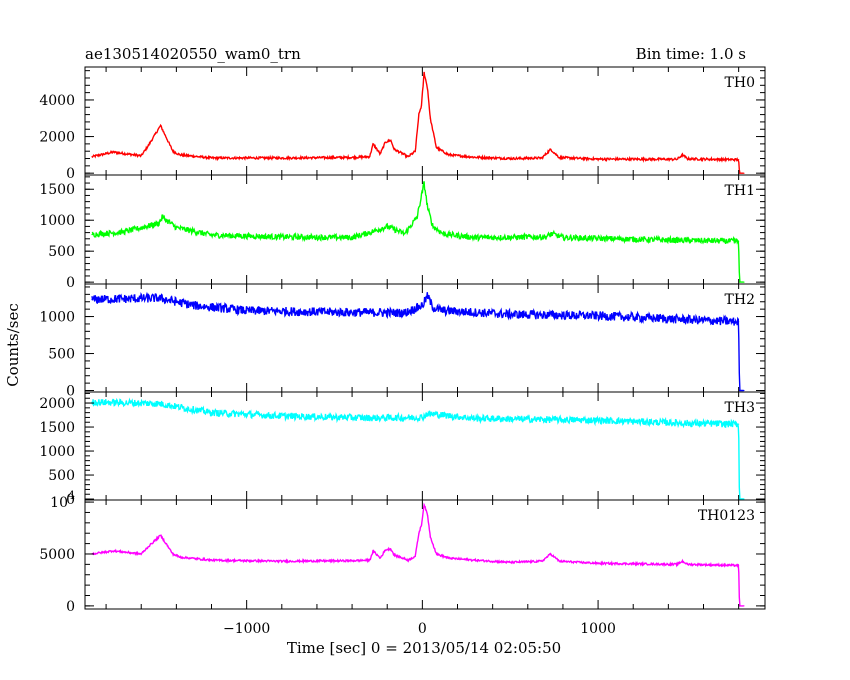  I want to click on y-tick-label: 2000, so click(57, 138).